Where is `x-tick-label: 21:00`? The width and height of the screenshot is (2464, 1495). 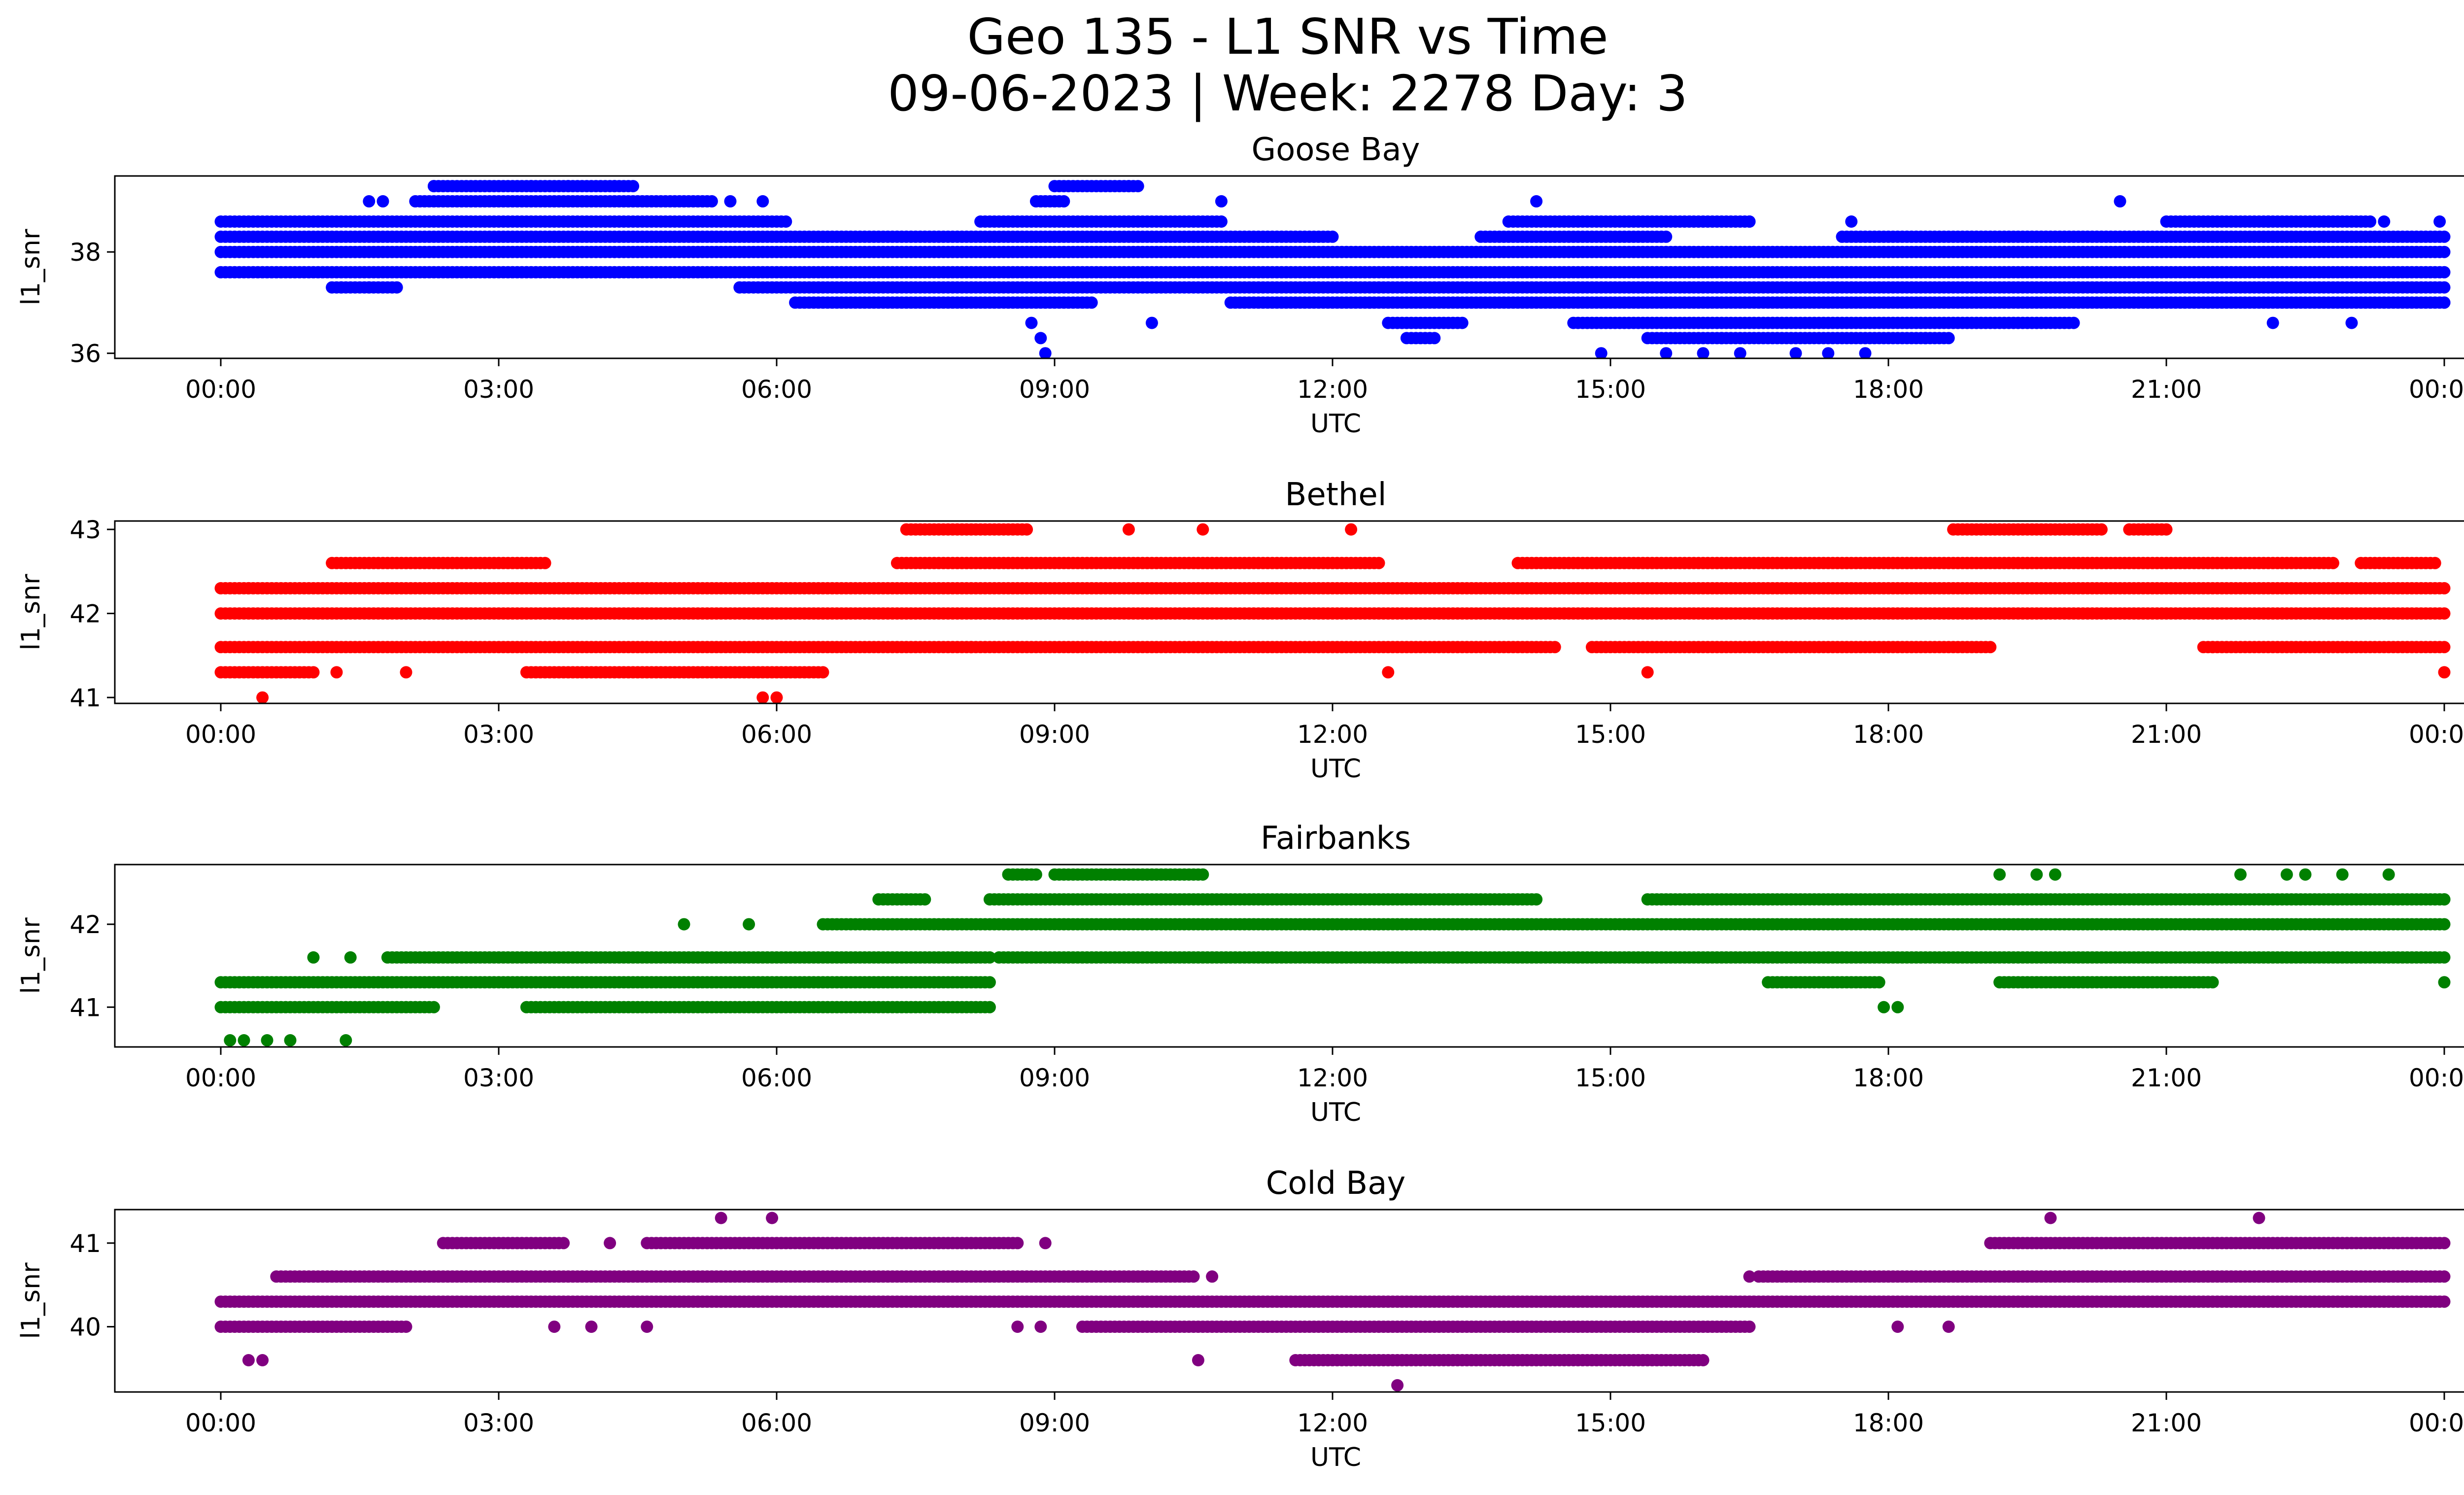
x-tick-label: 21:00 is located at coordinates (2166, 734).